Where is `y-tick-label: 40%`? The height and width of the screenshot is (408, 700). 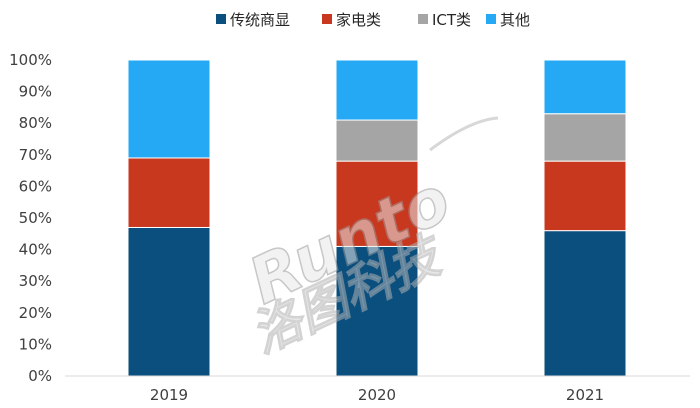 y-tick-label: 40% is located at coordinates (35, 250).